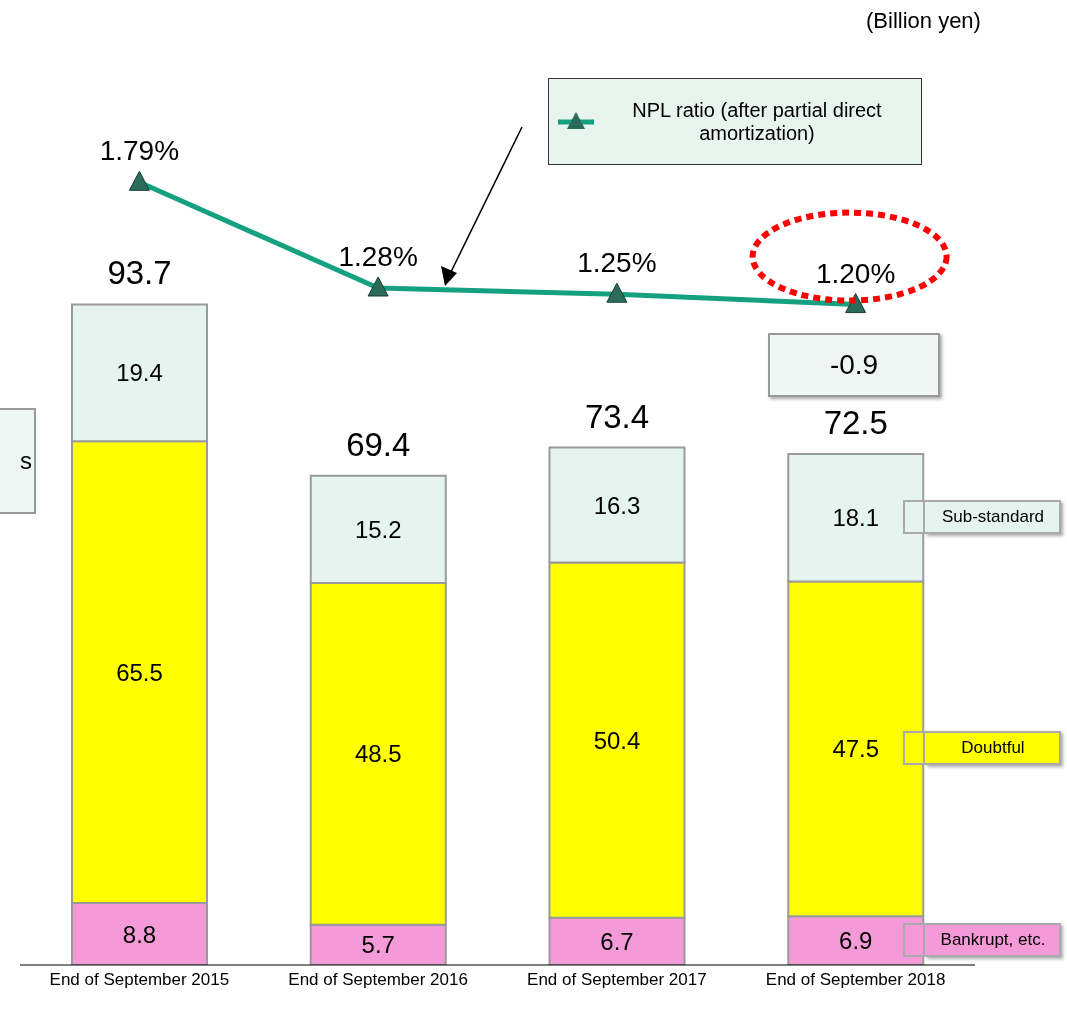  I want to click on total-label: 72.5, so click(855, 422).